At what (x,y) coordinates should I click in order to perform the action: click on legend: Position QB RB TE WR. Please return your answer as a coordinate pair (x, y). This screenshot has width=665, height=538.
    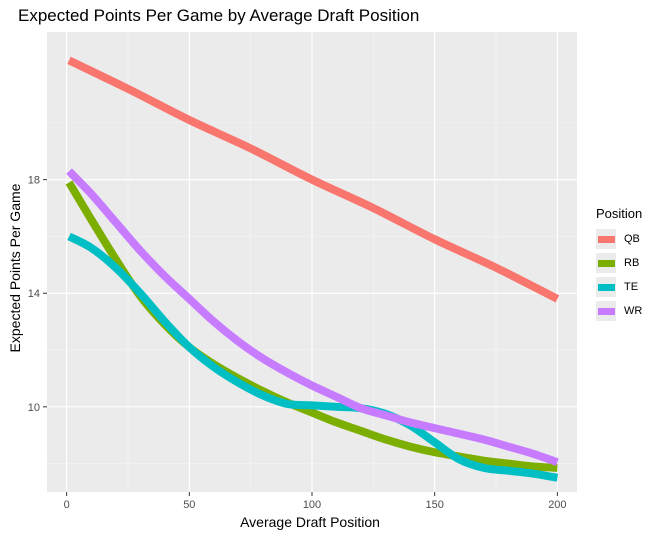
    Looking at the image, I should click on (619, 264).